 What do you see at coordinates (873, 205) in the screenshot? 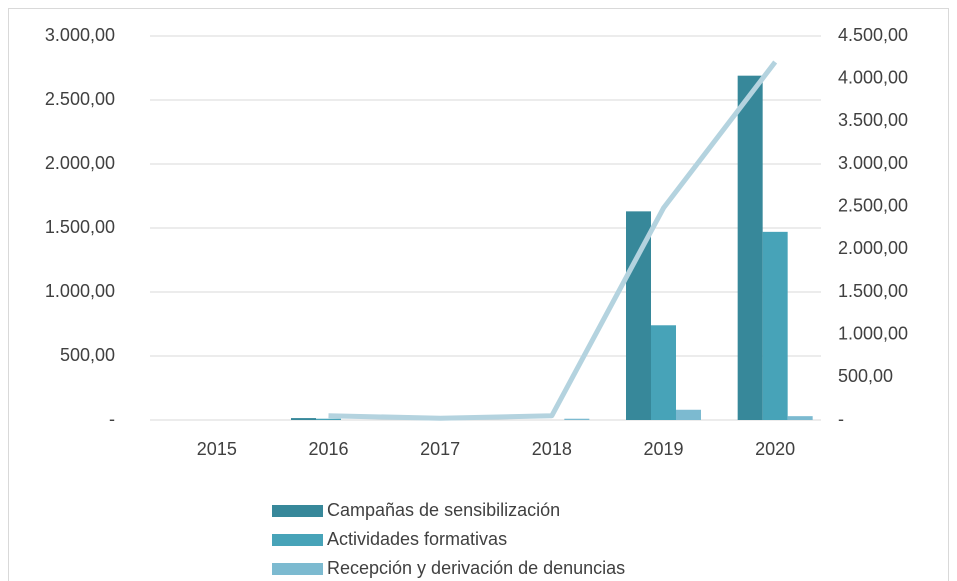
I see `y2-tick-label: 2.500,00` at bounding box center [873, 205].